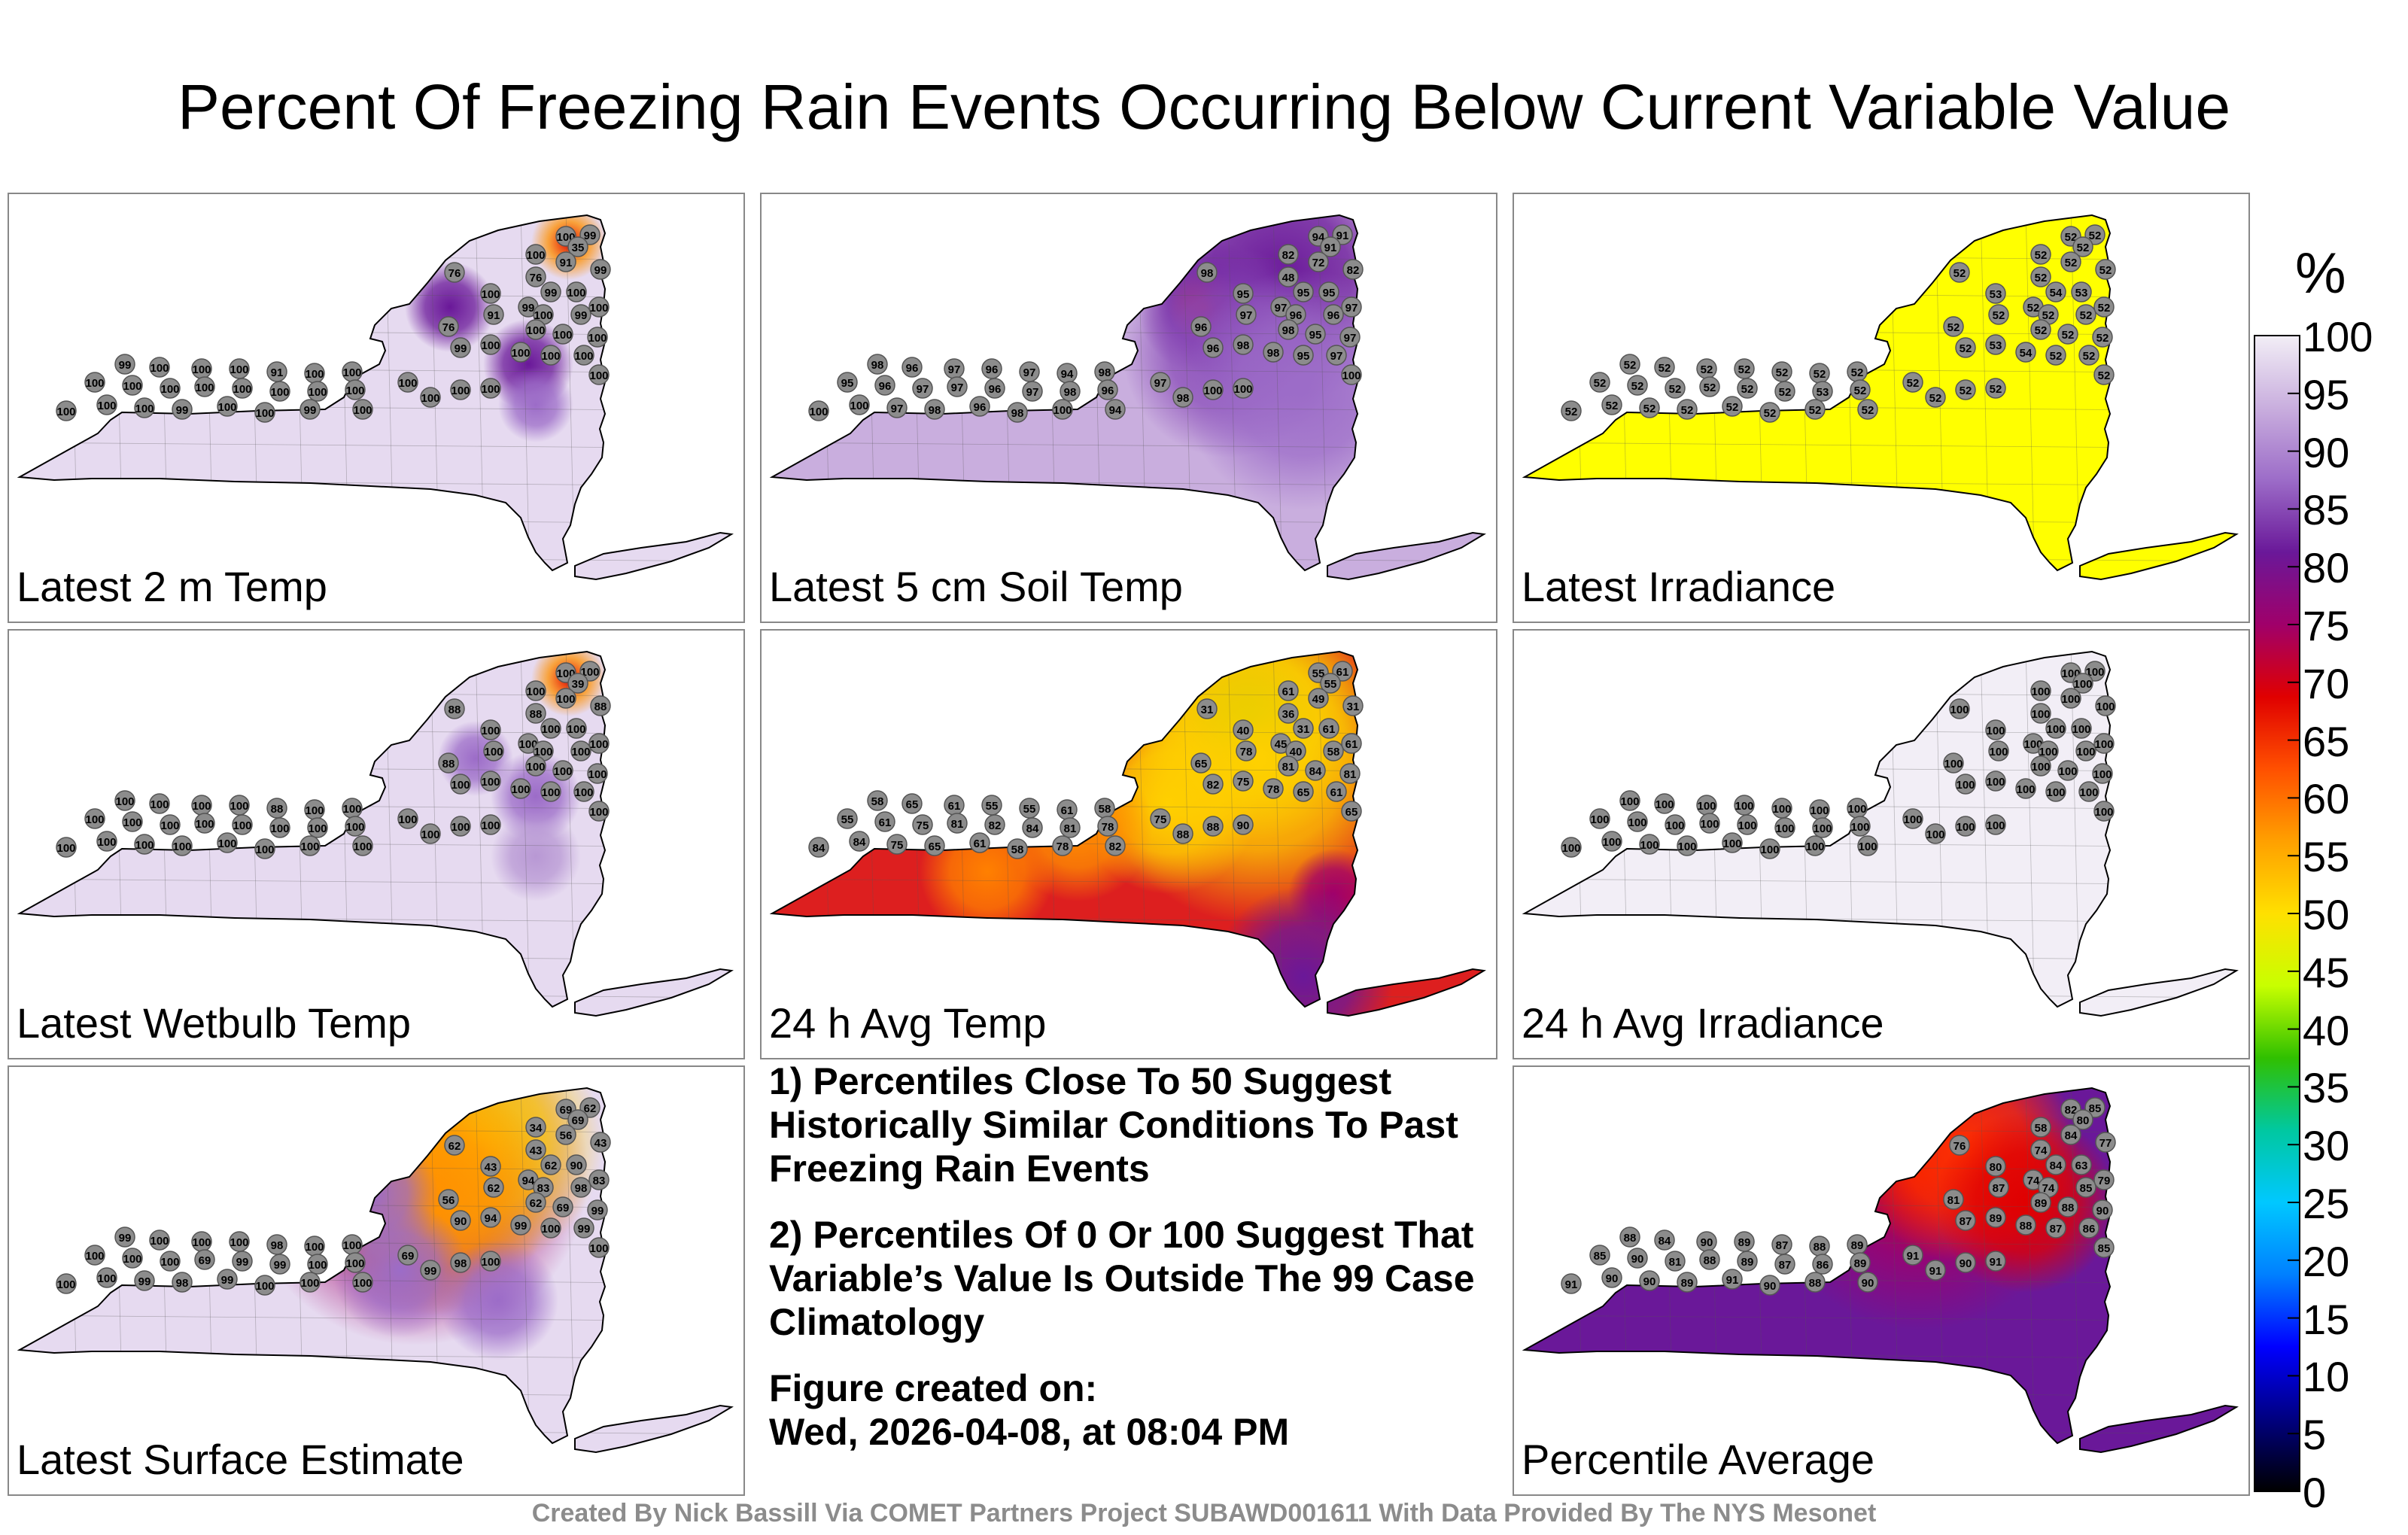 The height and width of the screenshot is (1535, 2408). Describe the element at coordinates (2326, 625) in the screenshot. I see `colorbar-tick-label: 75` at that location.